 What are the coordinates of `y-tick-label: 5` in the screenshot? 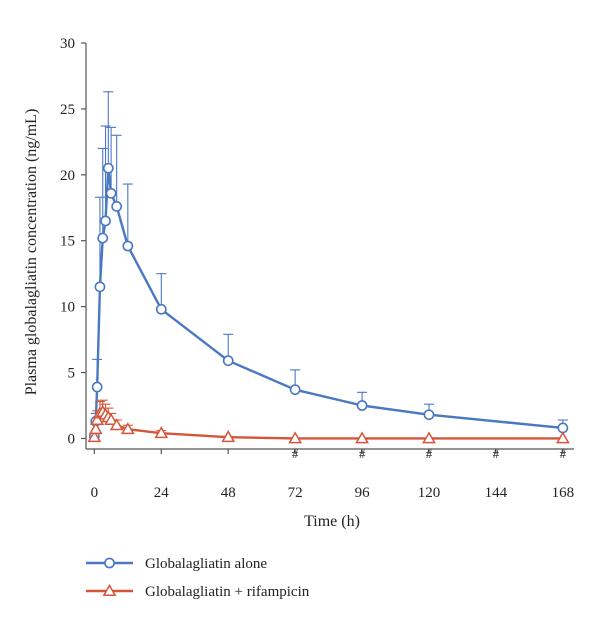 It's located at (72, 374).